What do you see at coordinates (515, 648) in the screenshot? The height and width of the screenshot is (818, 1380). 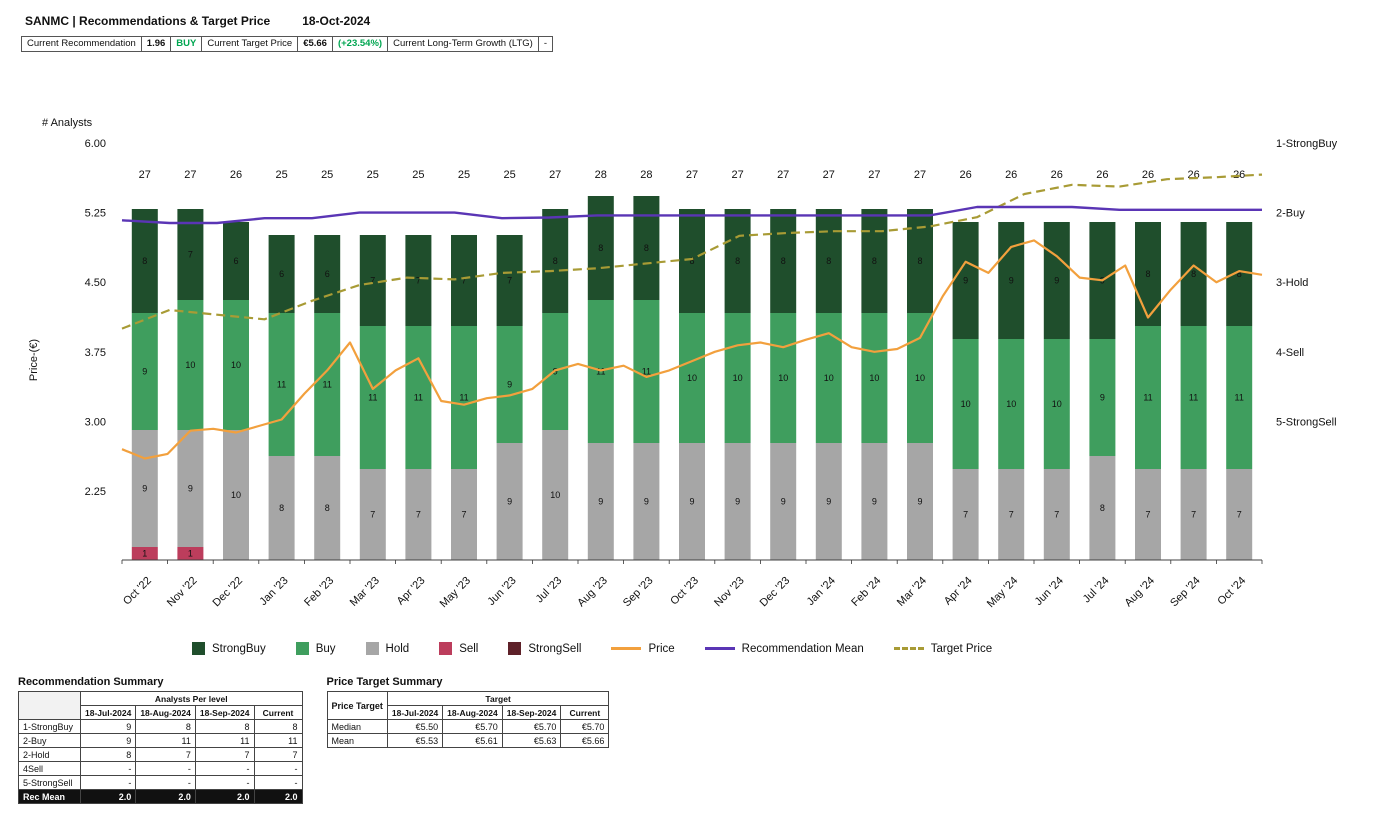 I see `legend-swatch-square` at bounding box center [515, 648].